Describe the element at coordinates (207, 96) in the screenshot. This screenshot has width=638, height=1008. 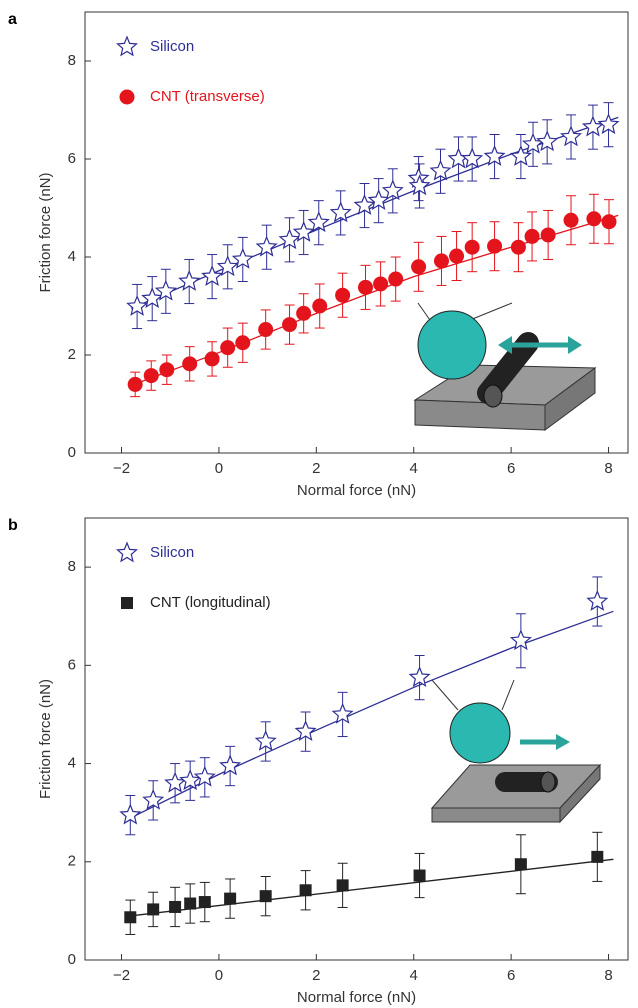
I see `legend-label: CNT (transverse)` at that location.